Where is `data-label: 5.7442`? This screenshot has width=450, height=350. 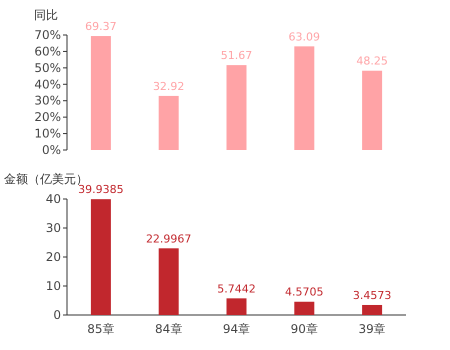
data-label: 5.7442 is located at coordinates (236, 289).